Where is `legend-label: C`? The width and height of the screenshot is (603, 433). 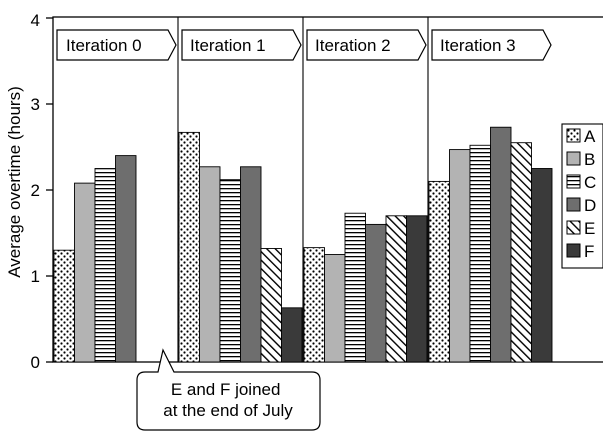 legend-label: C is located at coordinates (590, 182).